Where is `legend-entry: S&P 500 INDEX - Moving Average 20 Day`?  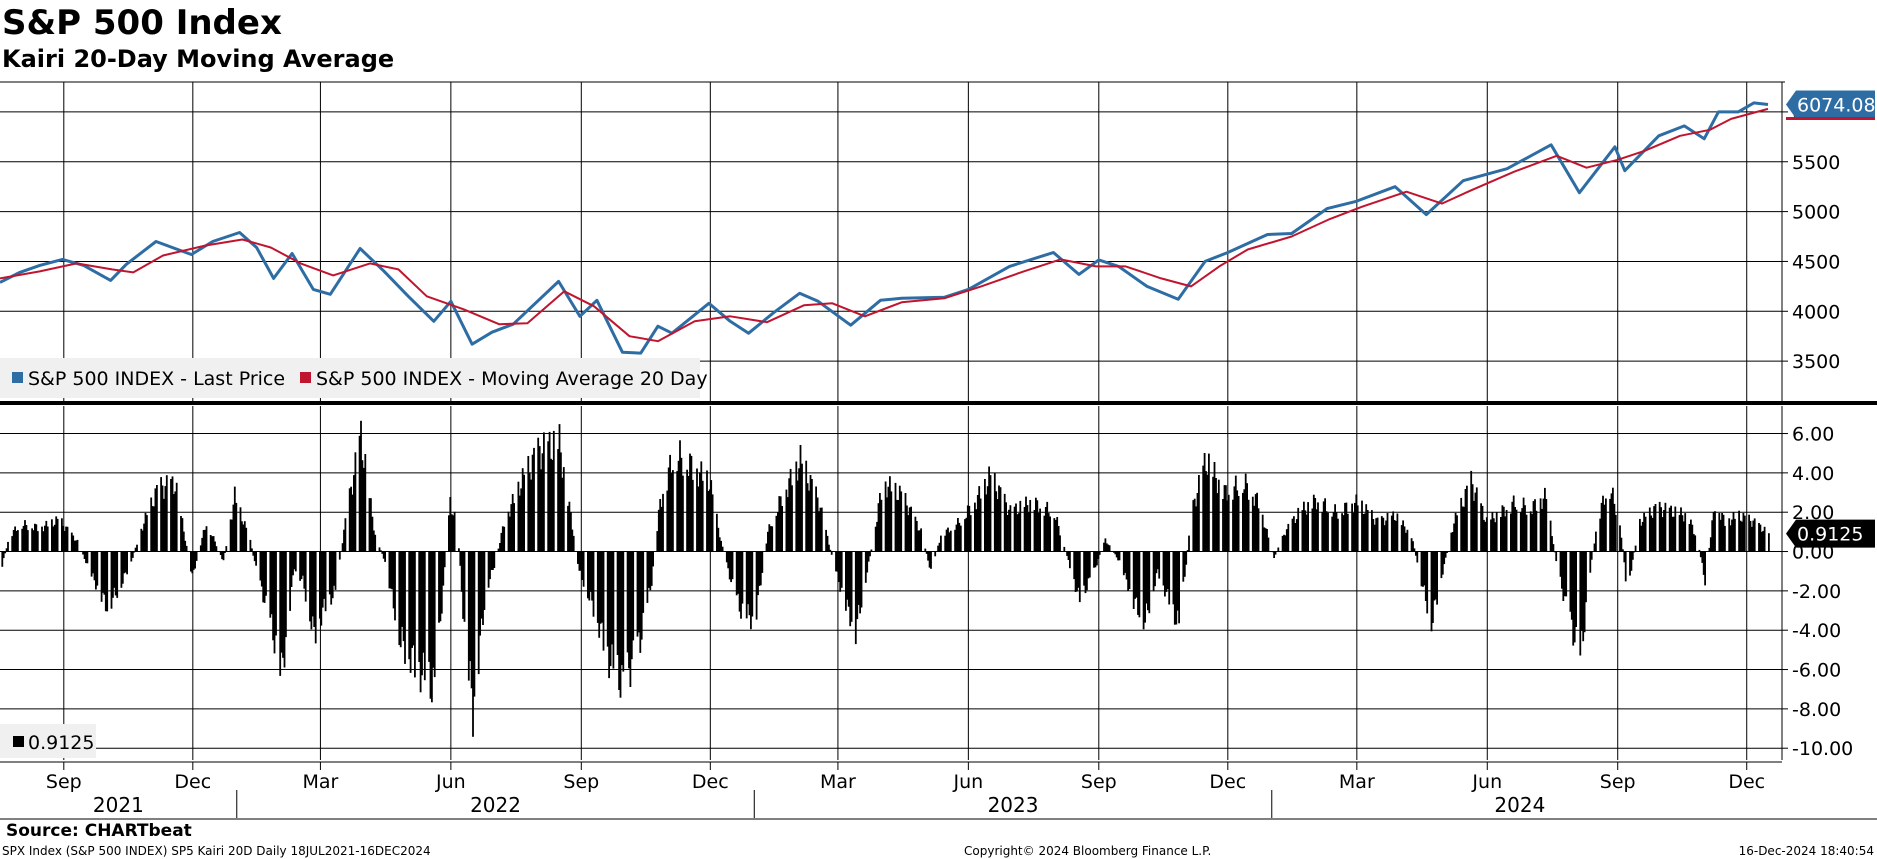
legend-entry: S&P 500 INDEX - Moving Average 20 Day is located at coordinates (512, 379).